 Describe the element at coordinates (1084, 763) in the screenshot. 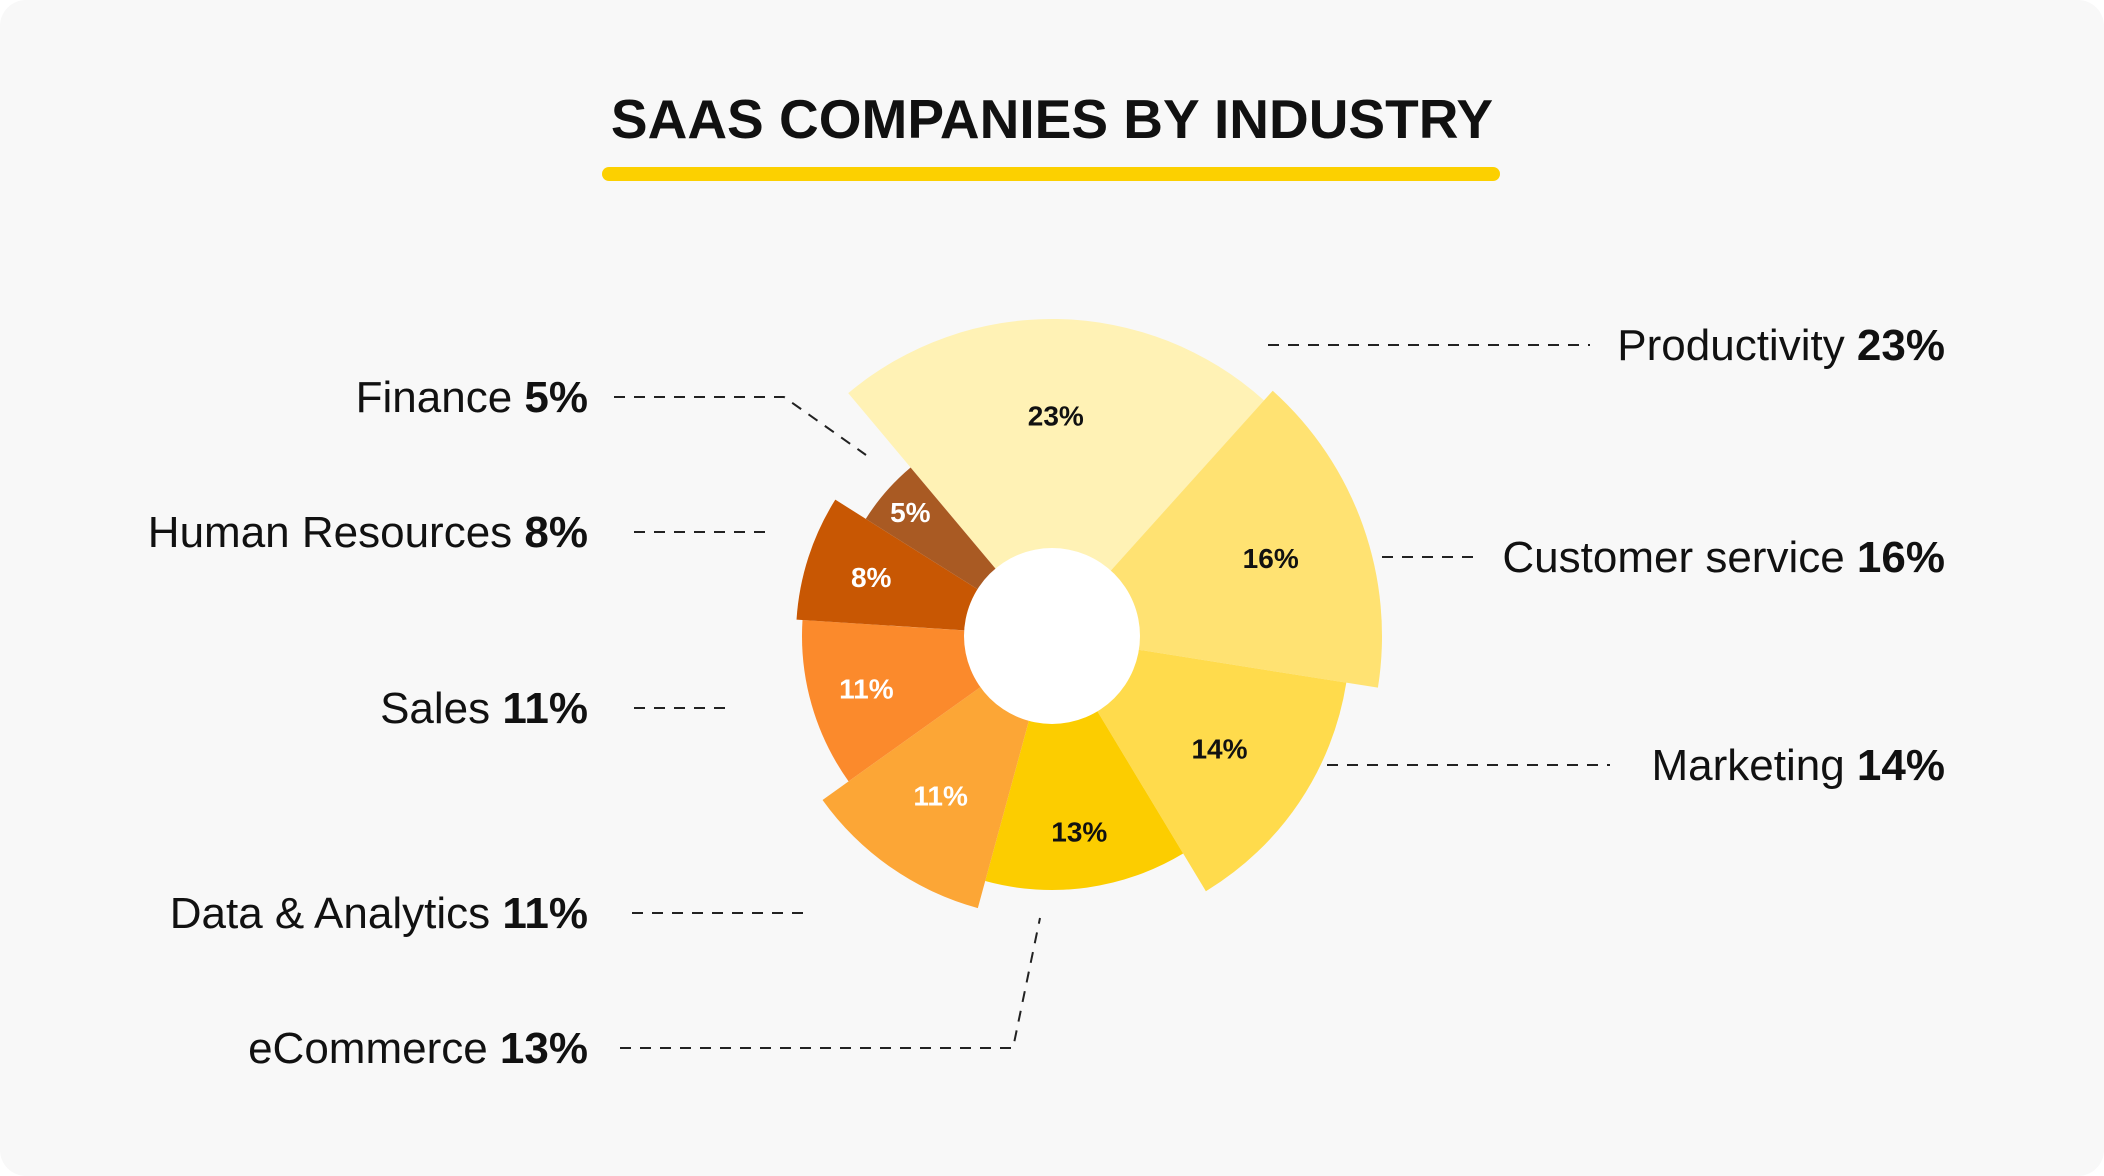

I see `slice-ecommerce` at that location.